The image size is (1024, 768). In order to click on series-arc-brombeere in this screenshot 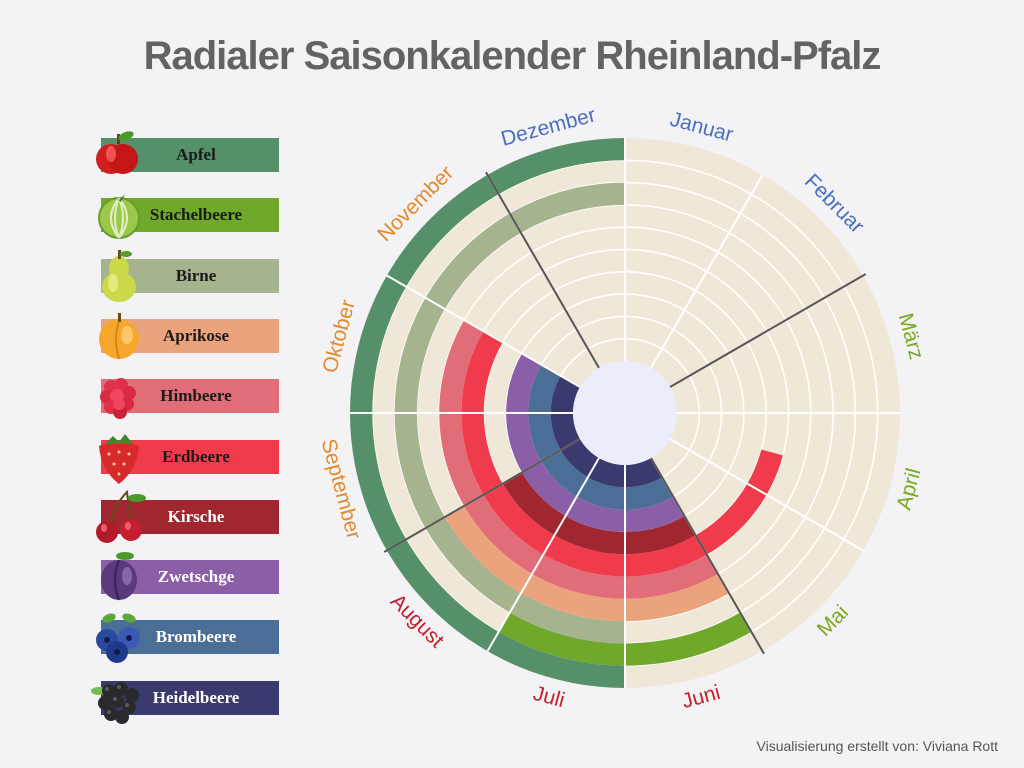, I will do `click(601, 437)`.